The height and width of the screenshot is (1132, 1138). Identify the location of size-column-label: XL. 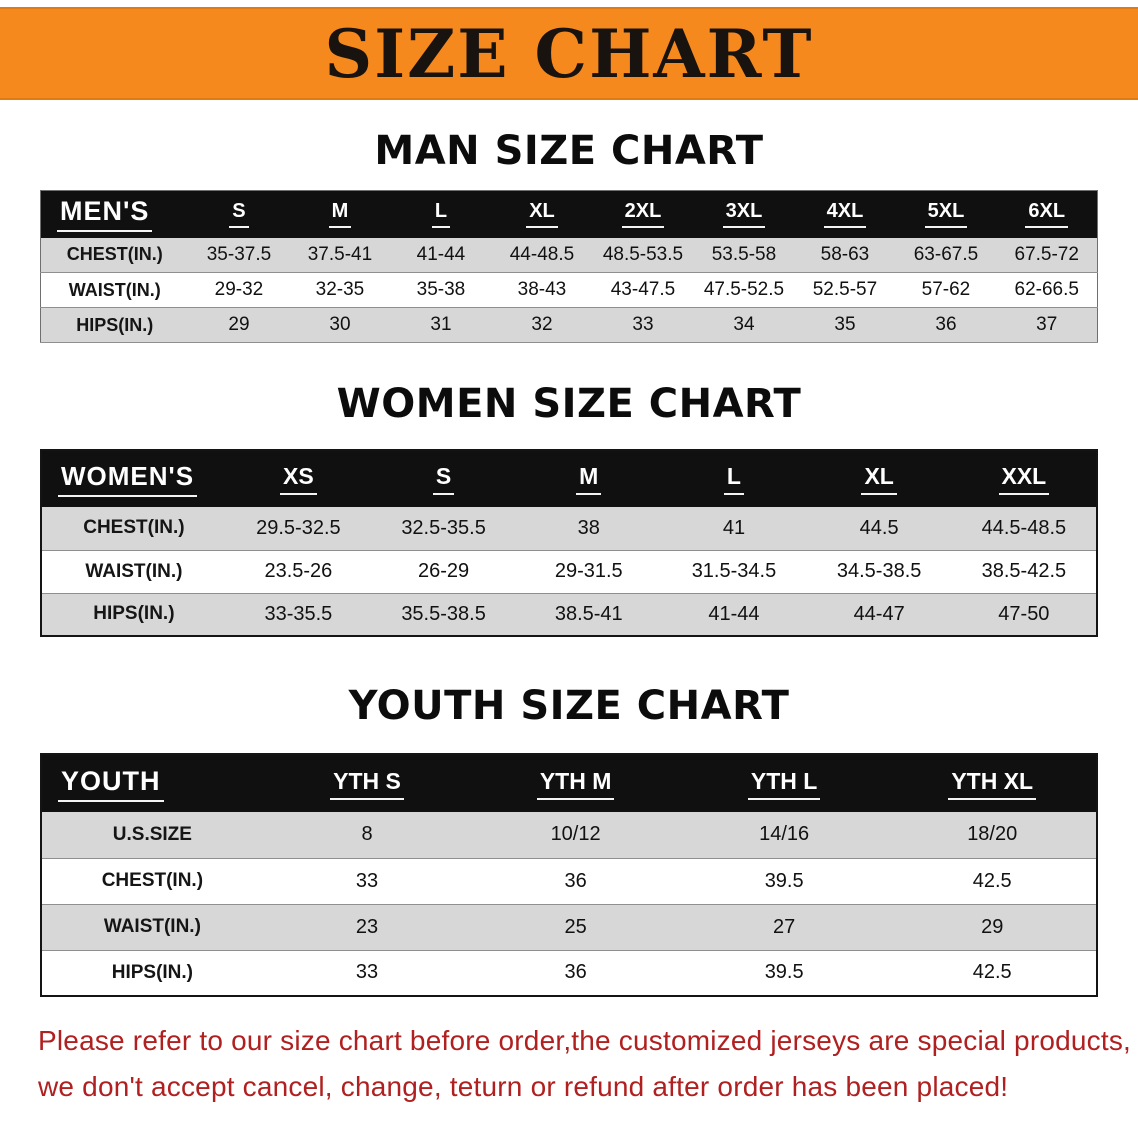
(542, 214).